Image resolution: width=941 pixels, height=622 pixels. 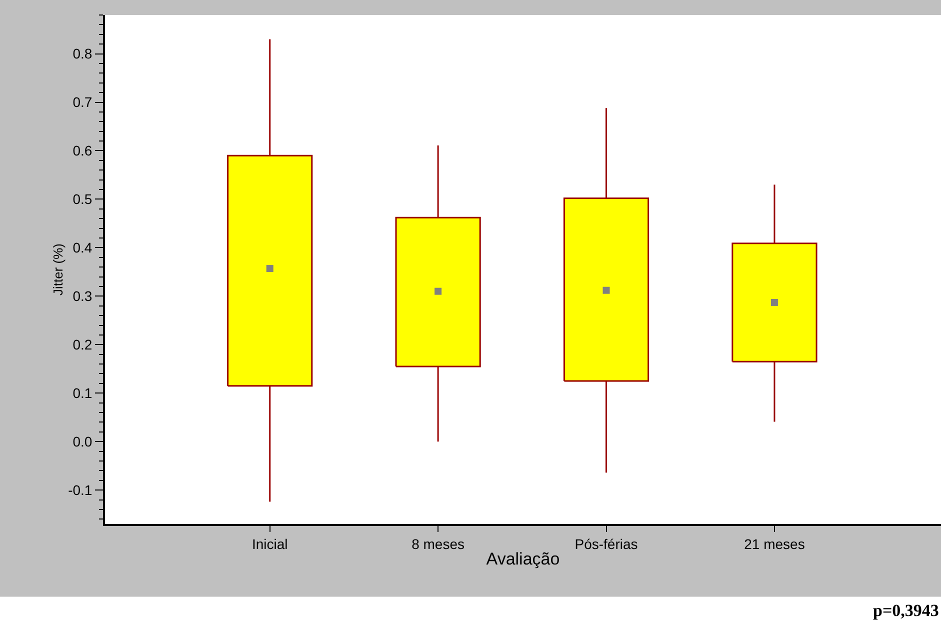 What do you see at coordinates (270, 544) in the screenshot?
I see `x-tick-label: Inicial` at bounding box center [270, 544].